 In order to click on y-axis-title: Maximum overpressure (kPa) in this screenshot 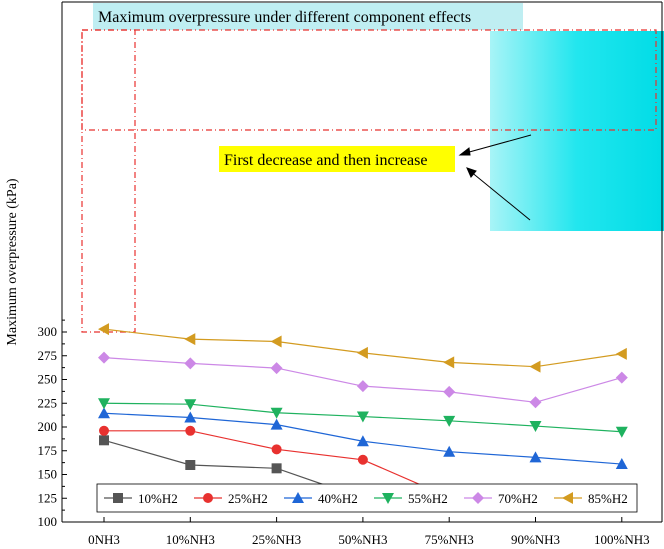, I will do `click(12, 262)`.